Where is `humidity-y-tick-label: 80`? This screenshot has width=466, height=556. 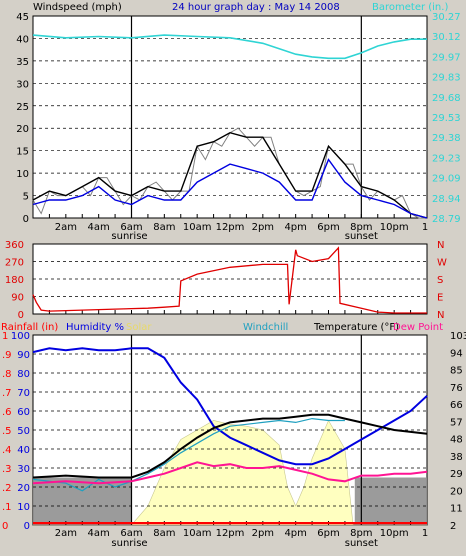
humidity-y-tick-label: 80 is located at coordinates (23, 374).